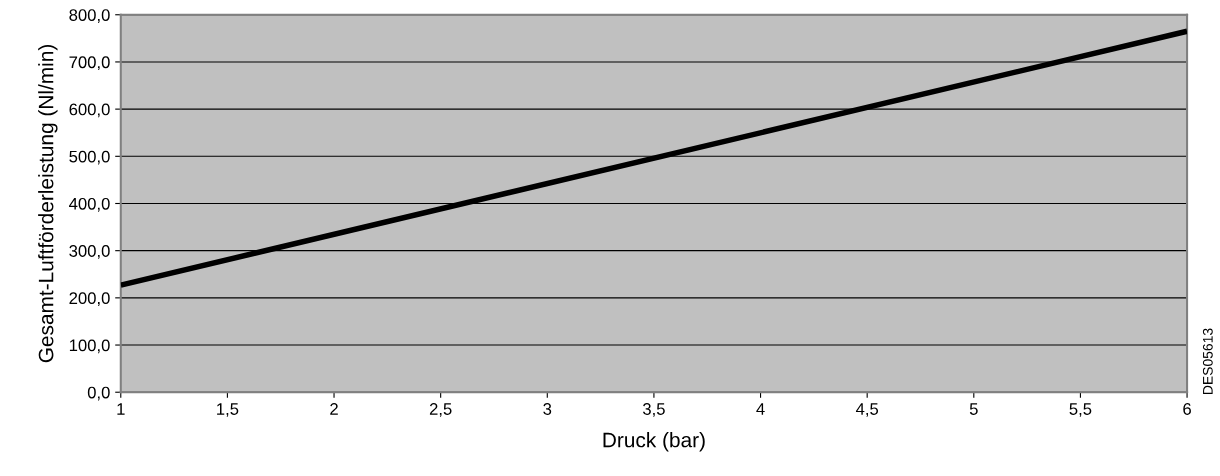 This screenshot has width=1220, height=476. Describe the element at coordinates (89, 252) in the screenshot. I see `y-tick-label: 300,0` at that location.